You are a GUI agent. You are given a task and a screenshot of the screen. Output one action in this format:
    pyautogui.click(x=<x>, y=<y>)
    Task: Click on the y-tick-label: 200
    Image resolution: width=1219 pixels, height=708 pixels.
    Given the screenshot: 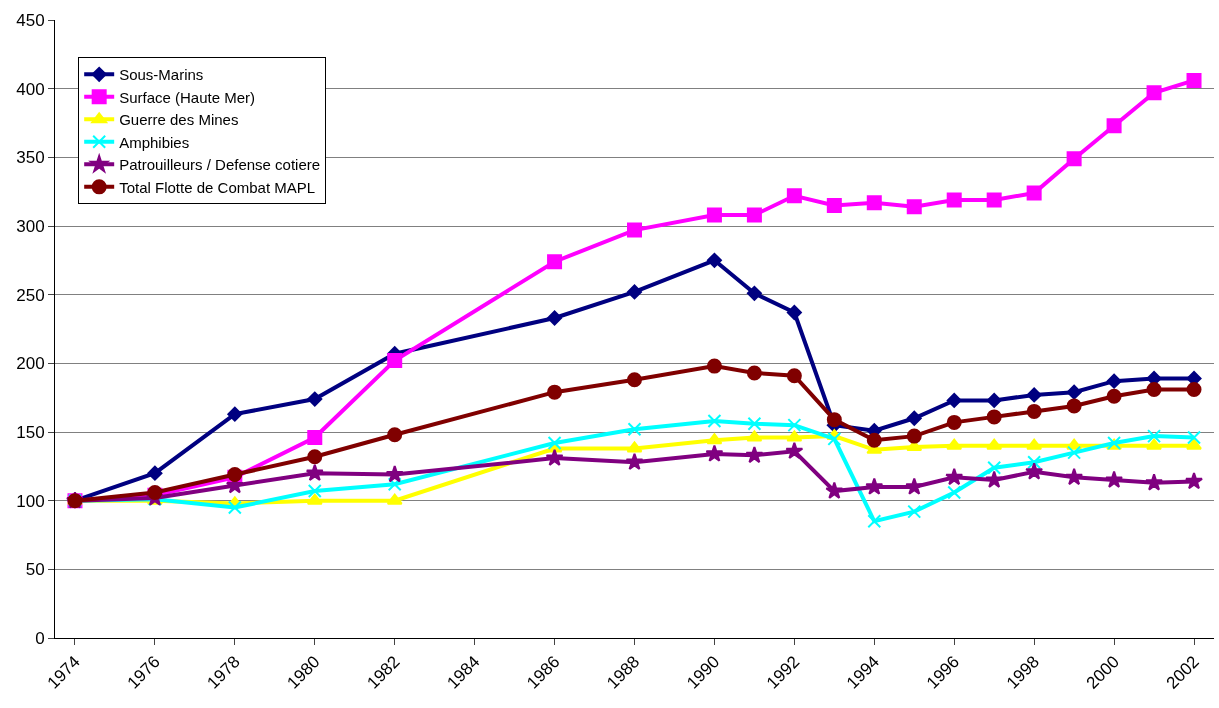 What is the action you would take?
    pyautogui.click(x=30, y=364)
    